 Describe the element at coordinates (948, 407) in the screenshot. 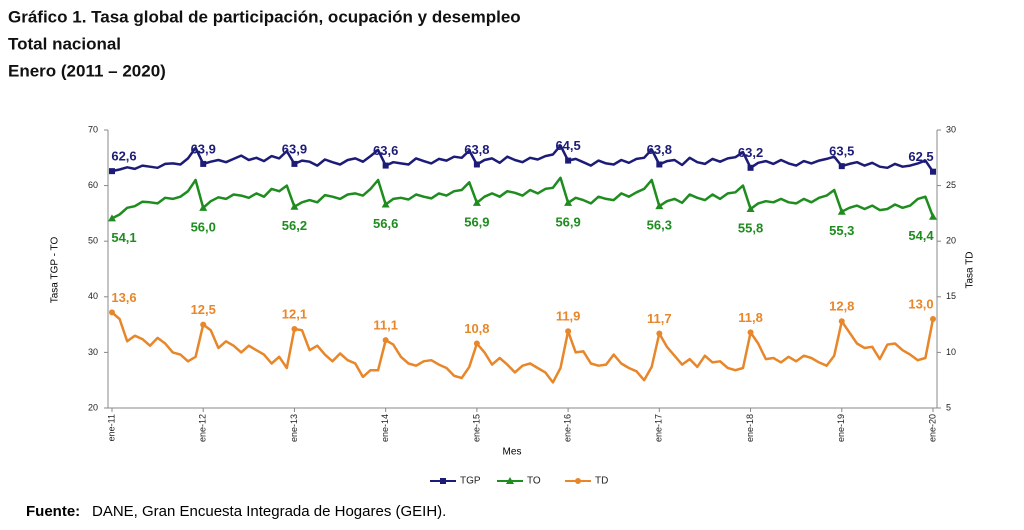

I see `y2-tick-label: 5` at that location.